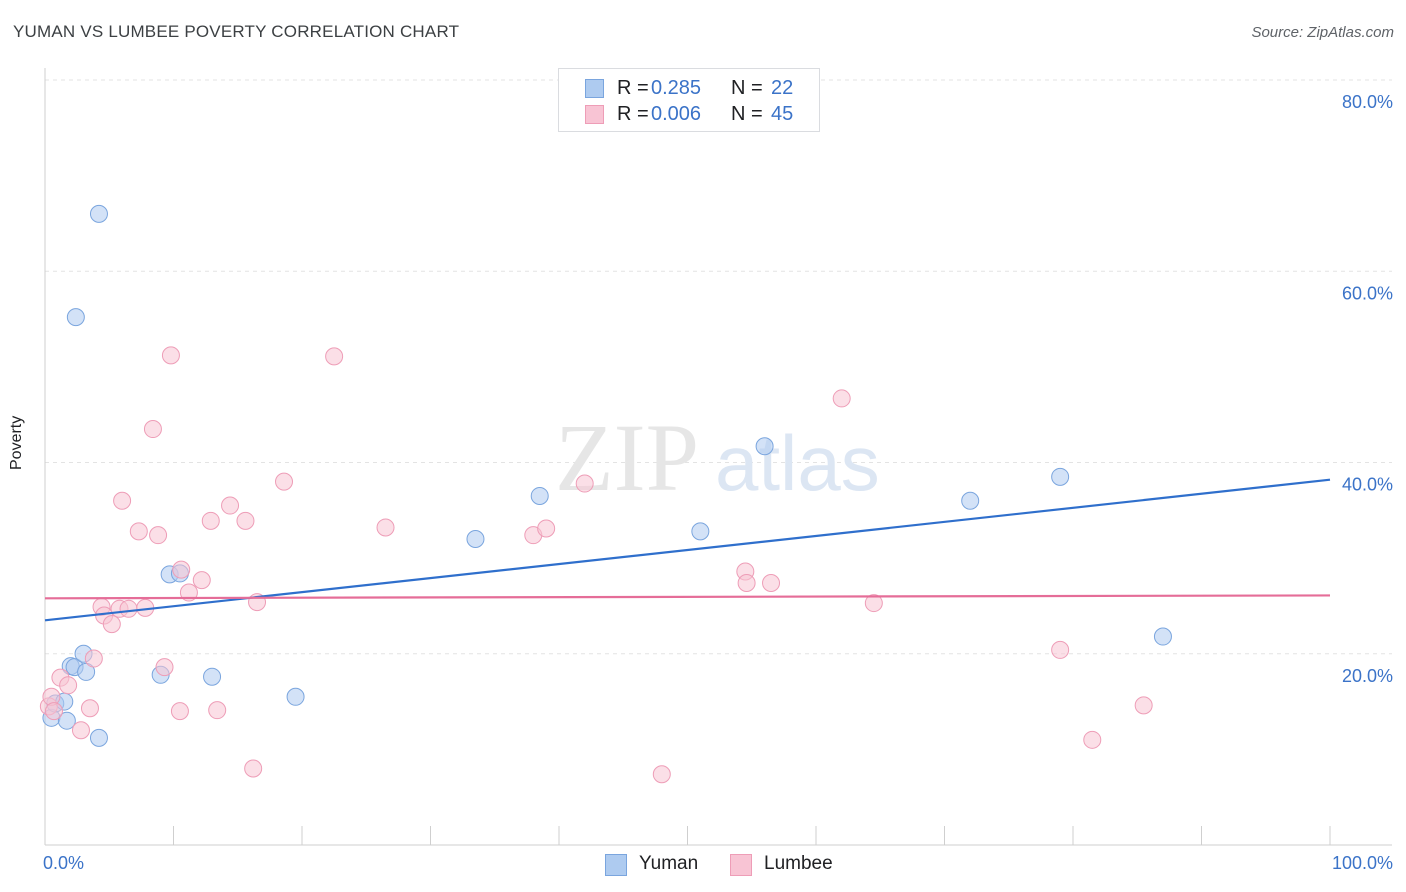 The height and width of the screenshot is (892, 1406). Describe the element at coordinates (676, 88) in the screenshot. I see `legend-r-value-yuman: 0.285` at that location.